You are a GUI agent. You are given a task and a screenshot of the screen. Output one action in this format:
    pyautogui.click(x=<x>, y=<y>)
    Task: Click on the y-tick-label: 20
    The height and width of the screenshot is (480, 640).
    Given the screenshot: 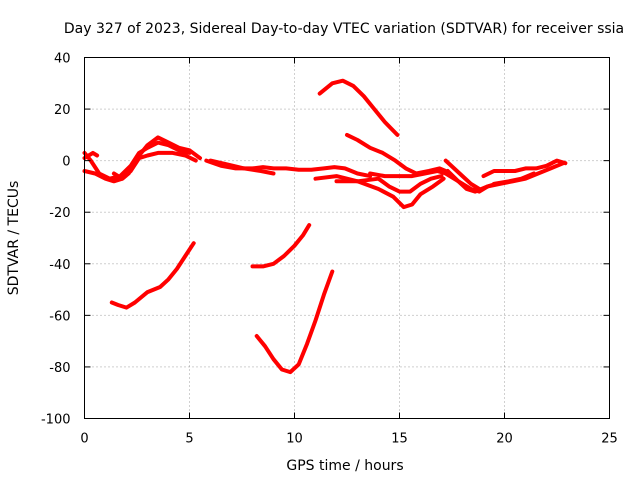 What is the action you would take?
    pyautogui.click(x=62, y=110)
    